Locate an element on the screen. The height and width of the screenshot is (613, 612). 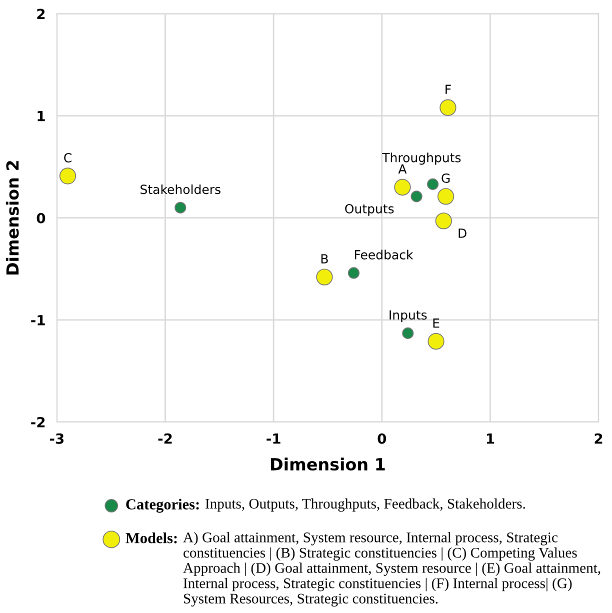
annotation: Stakeholders is located at coordinates (180, 189).